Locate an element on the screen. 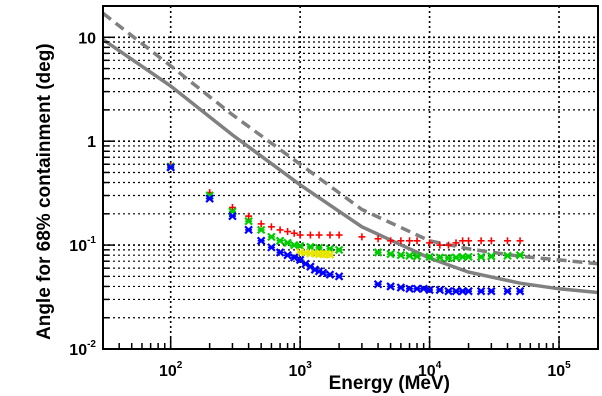 This screenshot has width=602, height=396. x-tick-label: 10⁴ is located at coordinates (430, 370).